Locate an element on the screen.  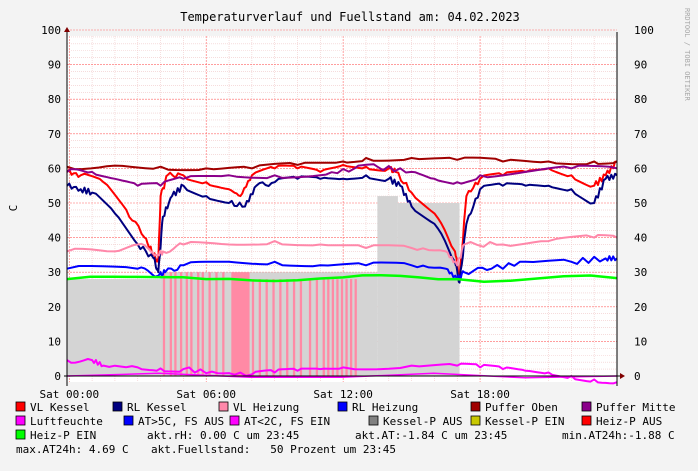
legend-label: VL Heizung is located at coordinates (266, 407).